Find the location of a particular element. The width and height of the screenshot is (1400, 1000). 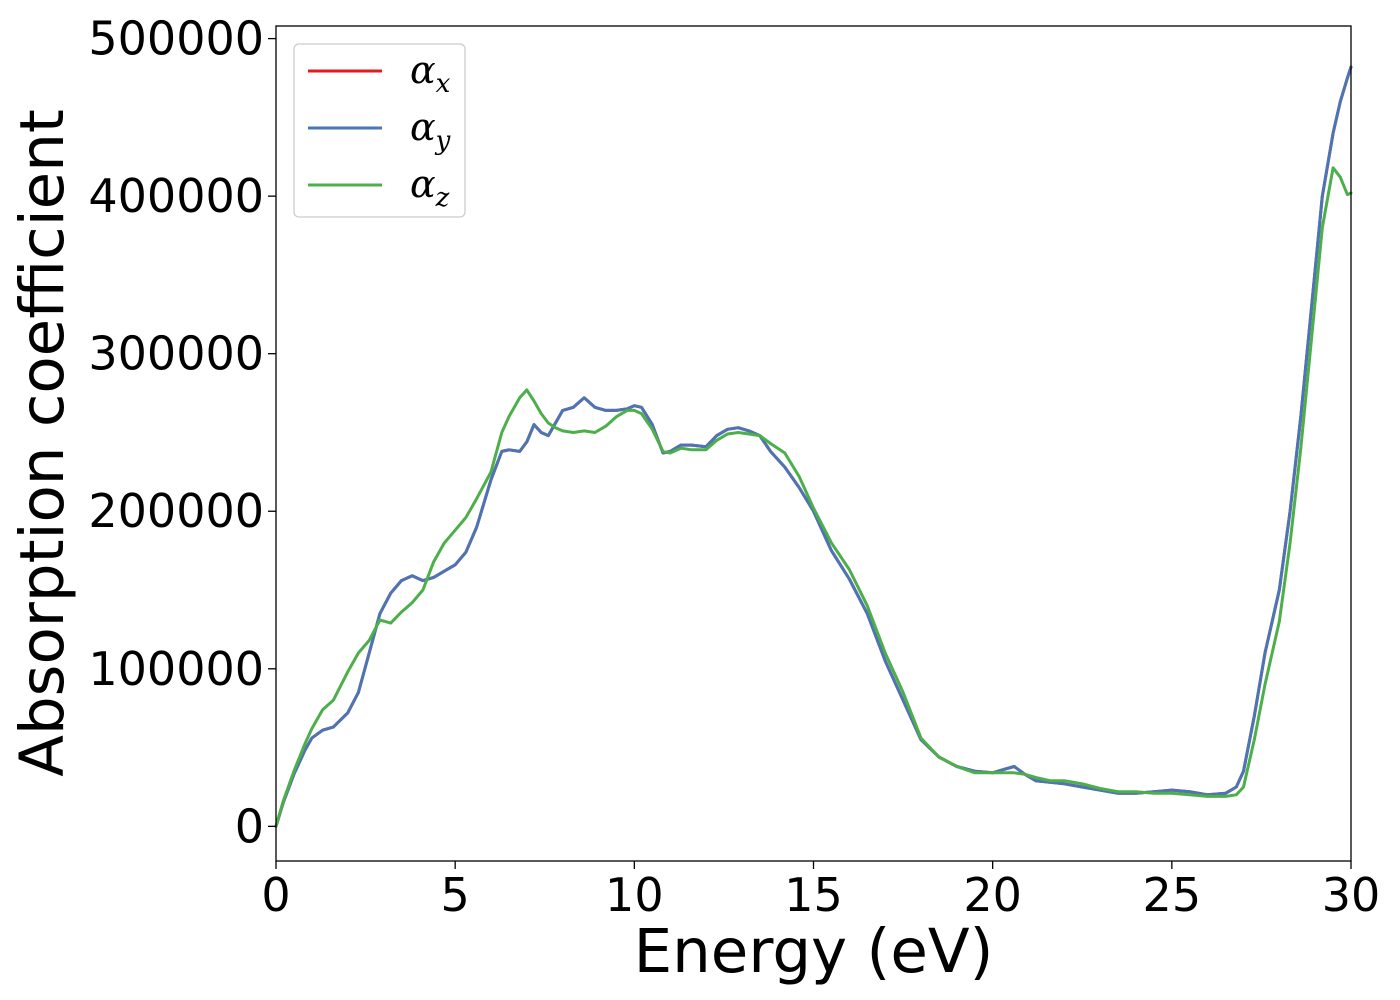

x-tick-label: 0 is located at coordinates (275, 895).